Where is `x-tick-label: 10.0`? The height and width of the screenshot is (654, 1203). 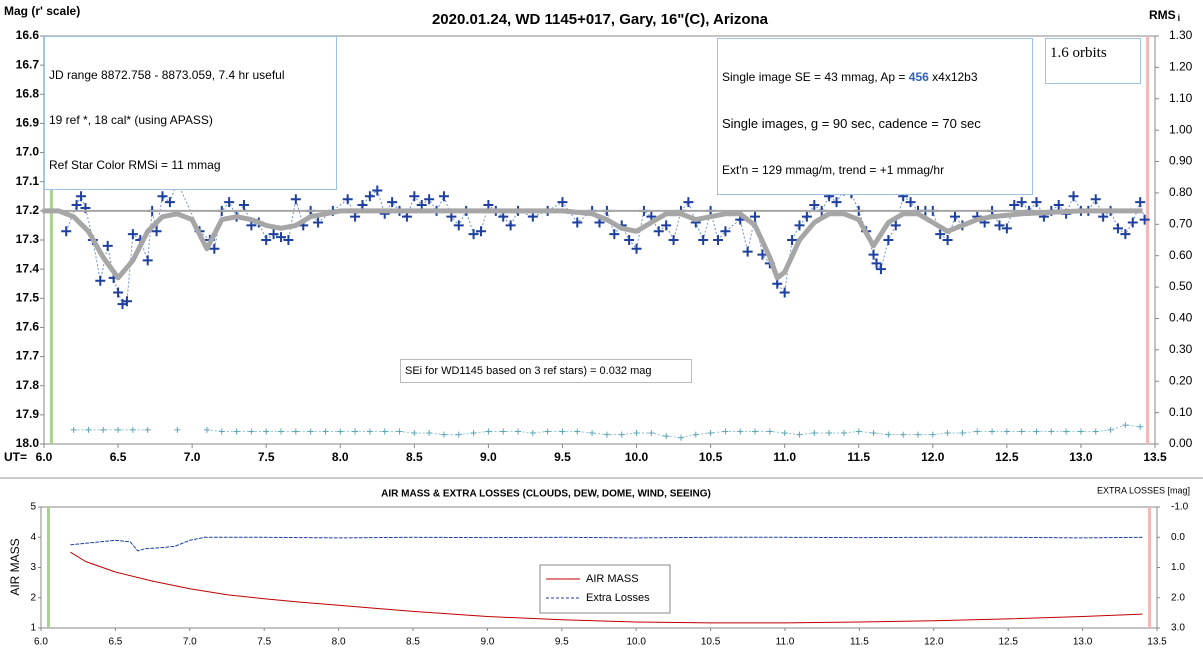 x-tick-label: 10.0 is located at coordinates (636, 642).